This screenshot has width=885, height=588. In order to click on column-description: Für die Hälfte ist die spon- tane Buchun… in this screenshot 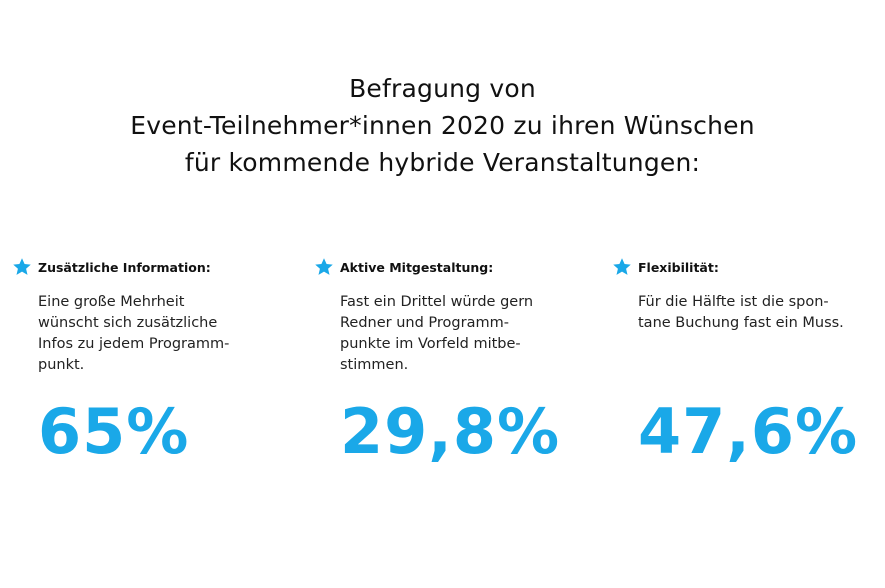, I will do `click(741, 312)`.